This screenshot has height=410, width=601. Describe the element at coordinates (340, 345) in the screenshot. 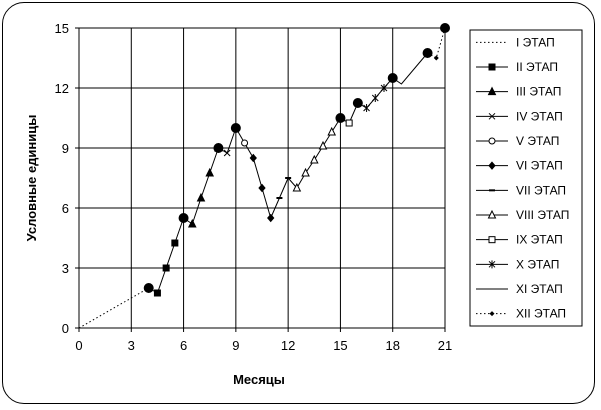

I see `x-tick-label: 15` at that location.